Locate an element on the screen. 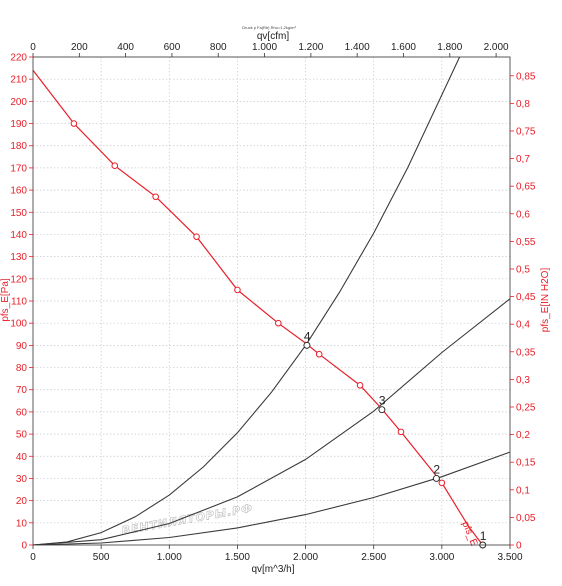 The height and width of the screenshot is (586, 562). x-top-tick-label: 600 is located at coordinates (172, 47).